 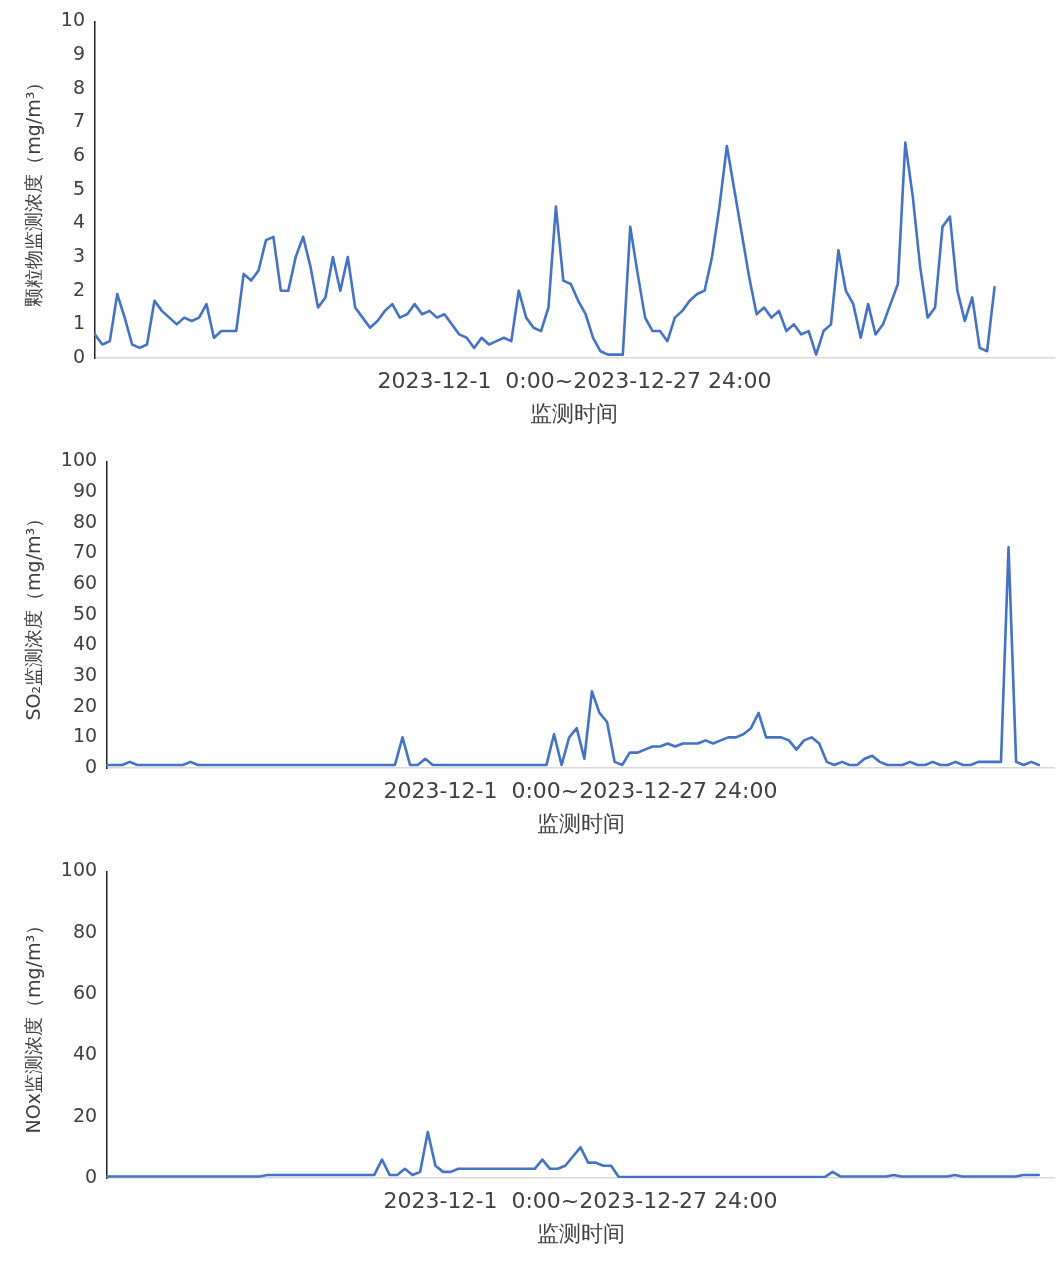 I want to click on y-tick-label: 8, so click(x=78, y=86).